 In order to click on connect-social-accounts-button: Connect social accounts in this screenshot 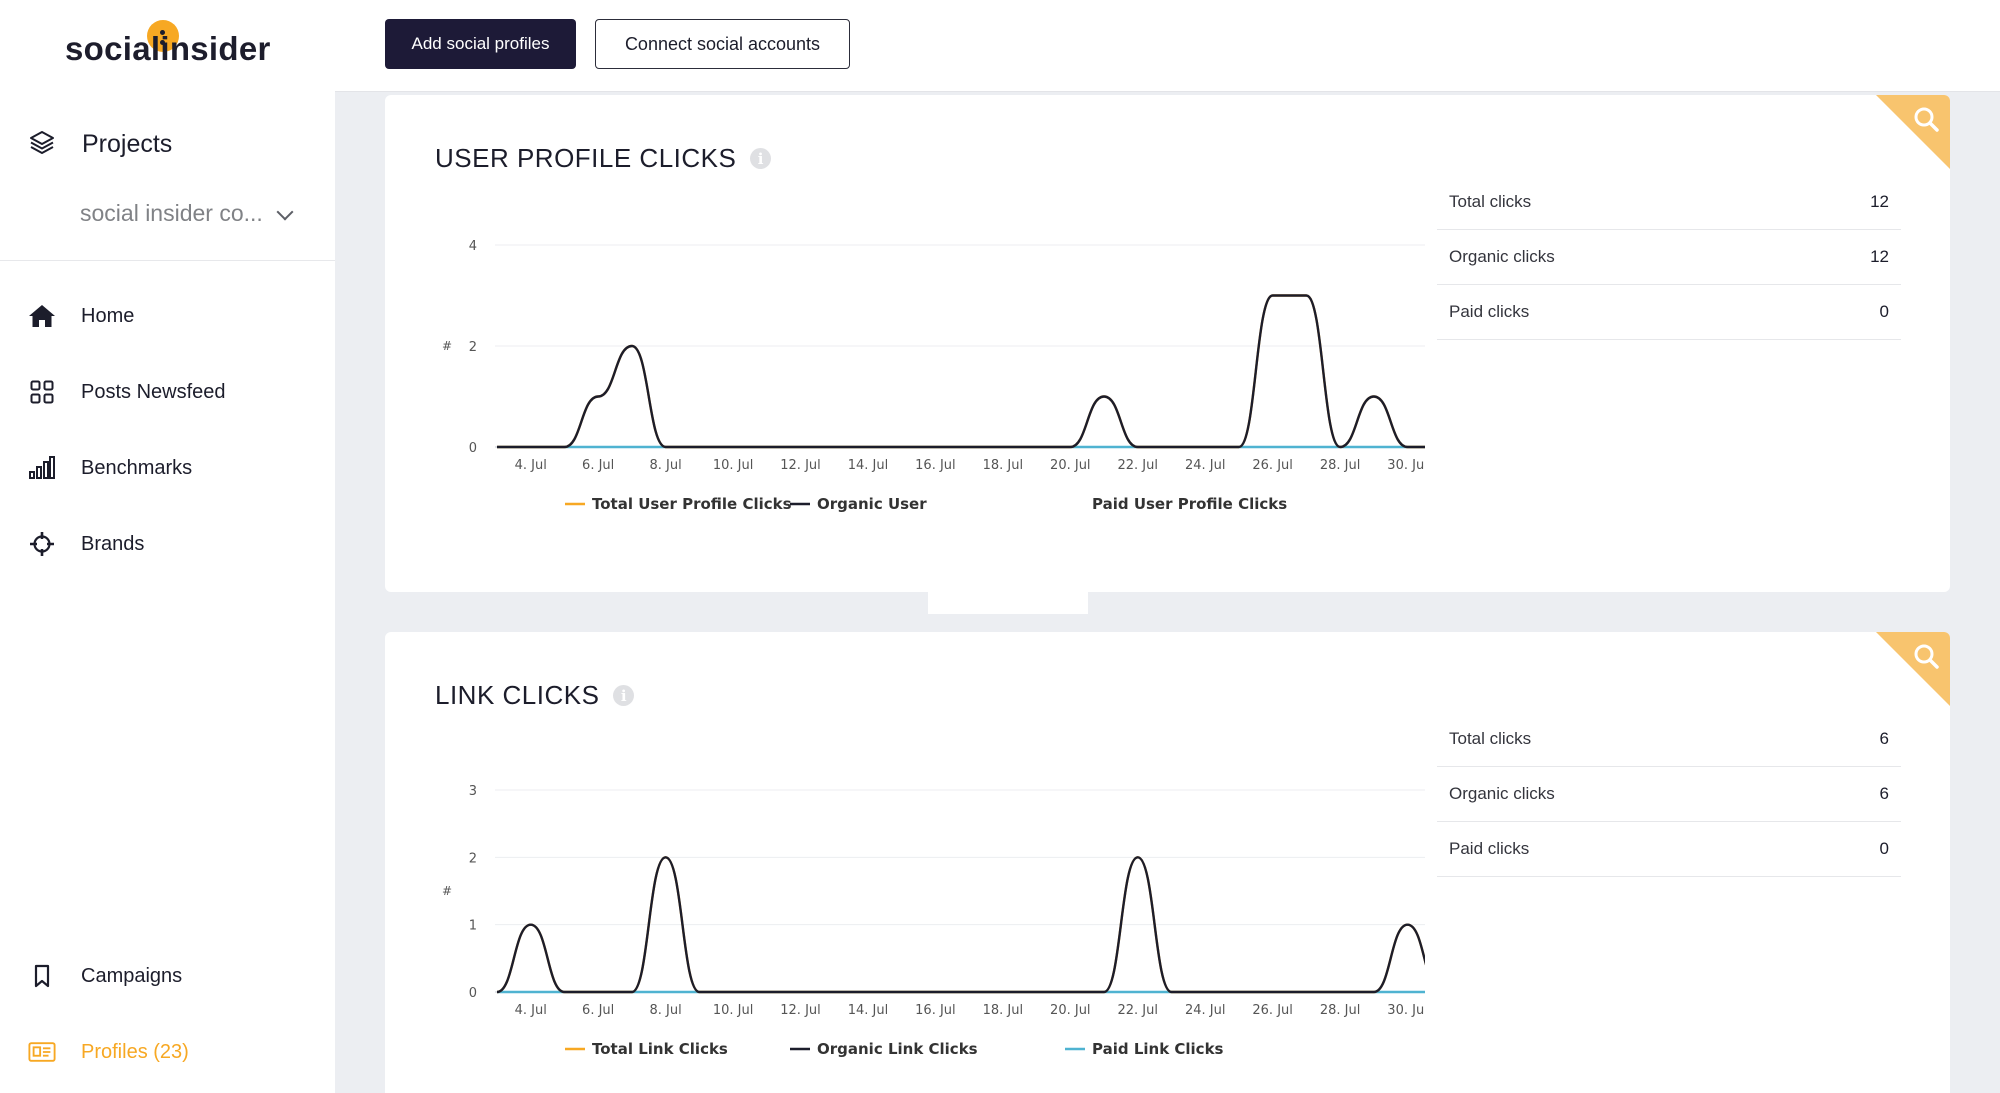, I will do `click(722, 44)`.